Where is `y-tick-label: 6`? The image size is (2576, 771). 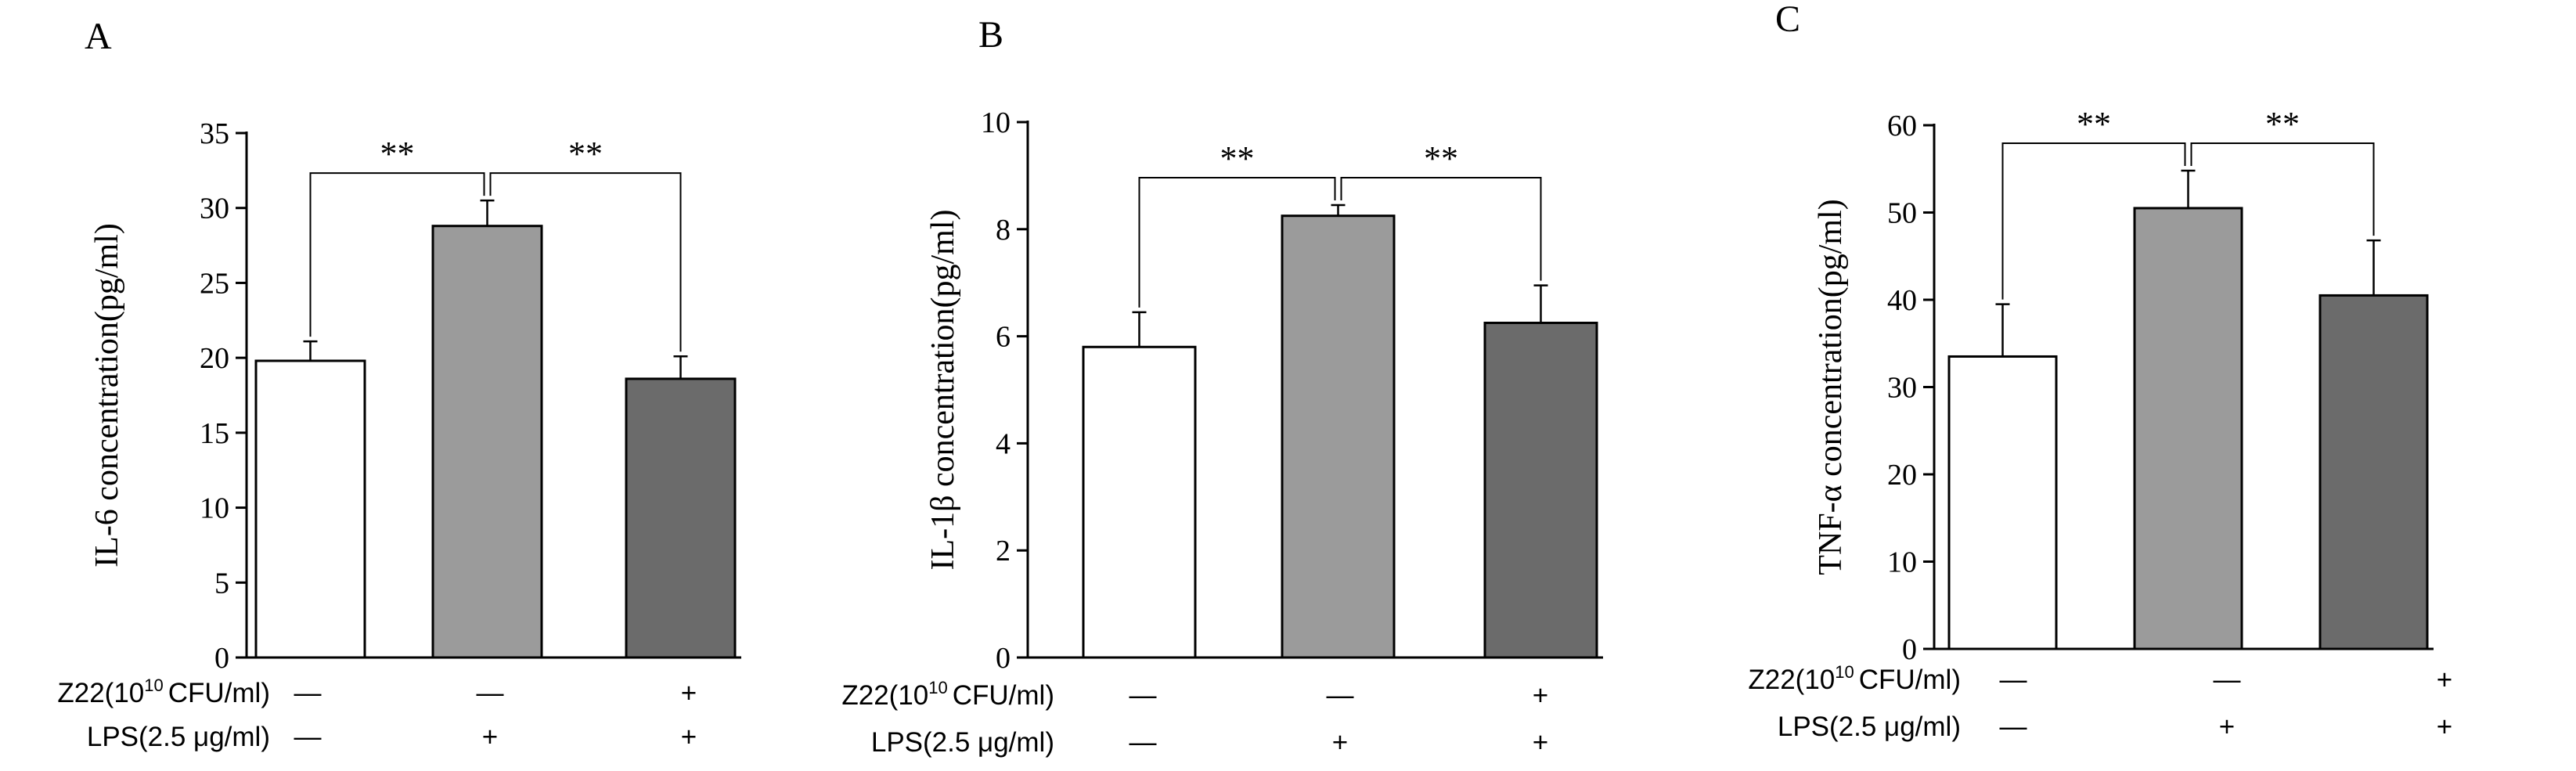
y-tick-label: 6 is located at coordinates (1003, 337).